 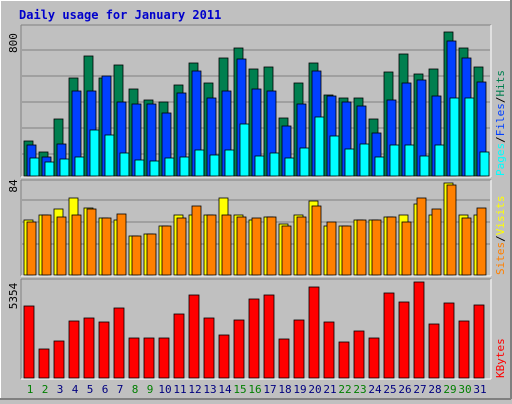 I want to click on x-label-day-9: 9, so click(x=150, y=389).